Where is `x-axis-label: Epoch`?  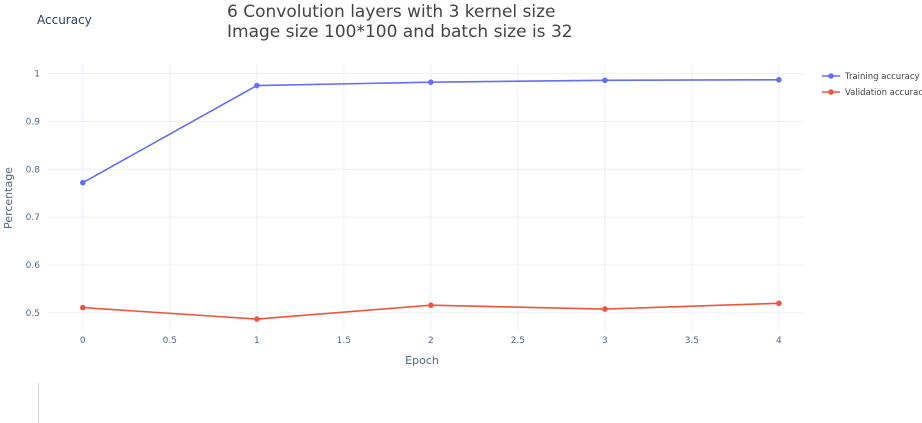 x-axis-label: Epoch is located at coordinates (422, 360).